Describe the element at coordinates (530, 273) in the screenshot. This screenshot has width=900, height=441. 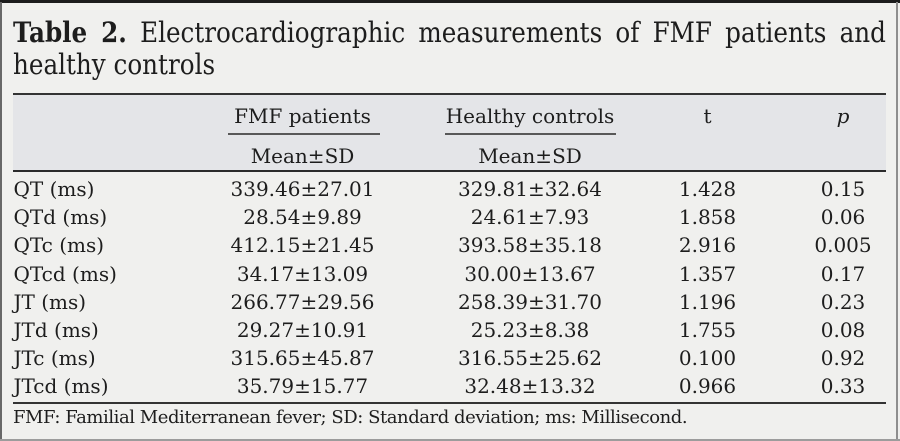
I see `healthy-value: 30.00±13.67` at that location.